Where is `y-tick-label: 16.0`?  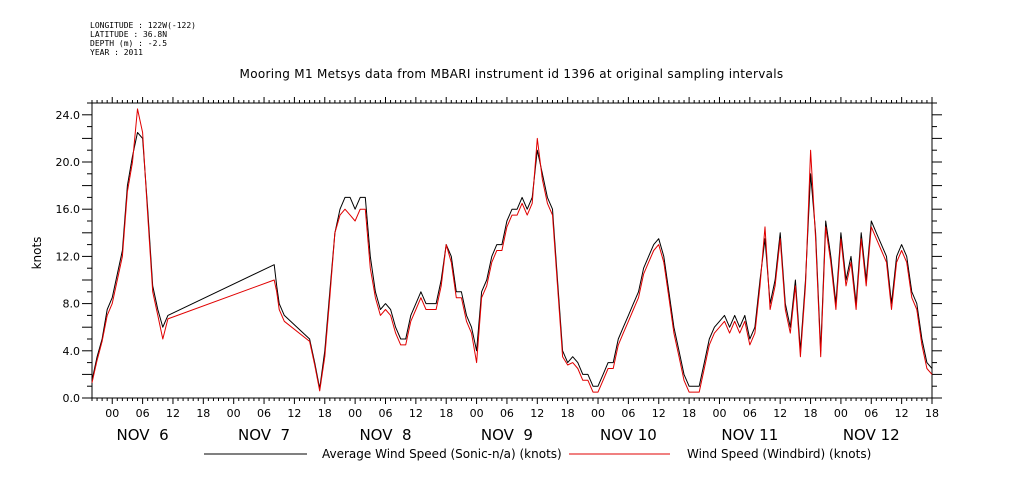
y-tick-label: 16.0 is located at coordinates (68, 209).